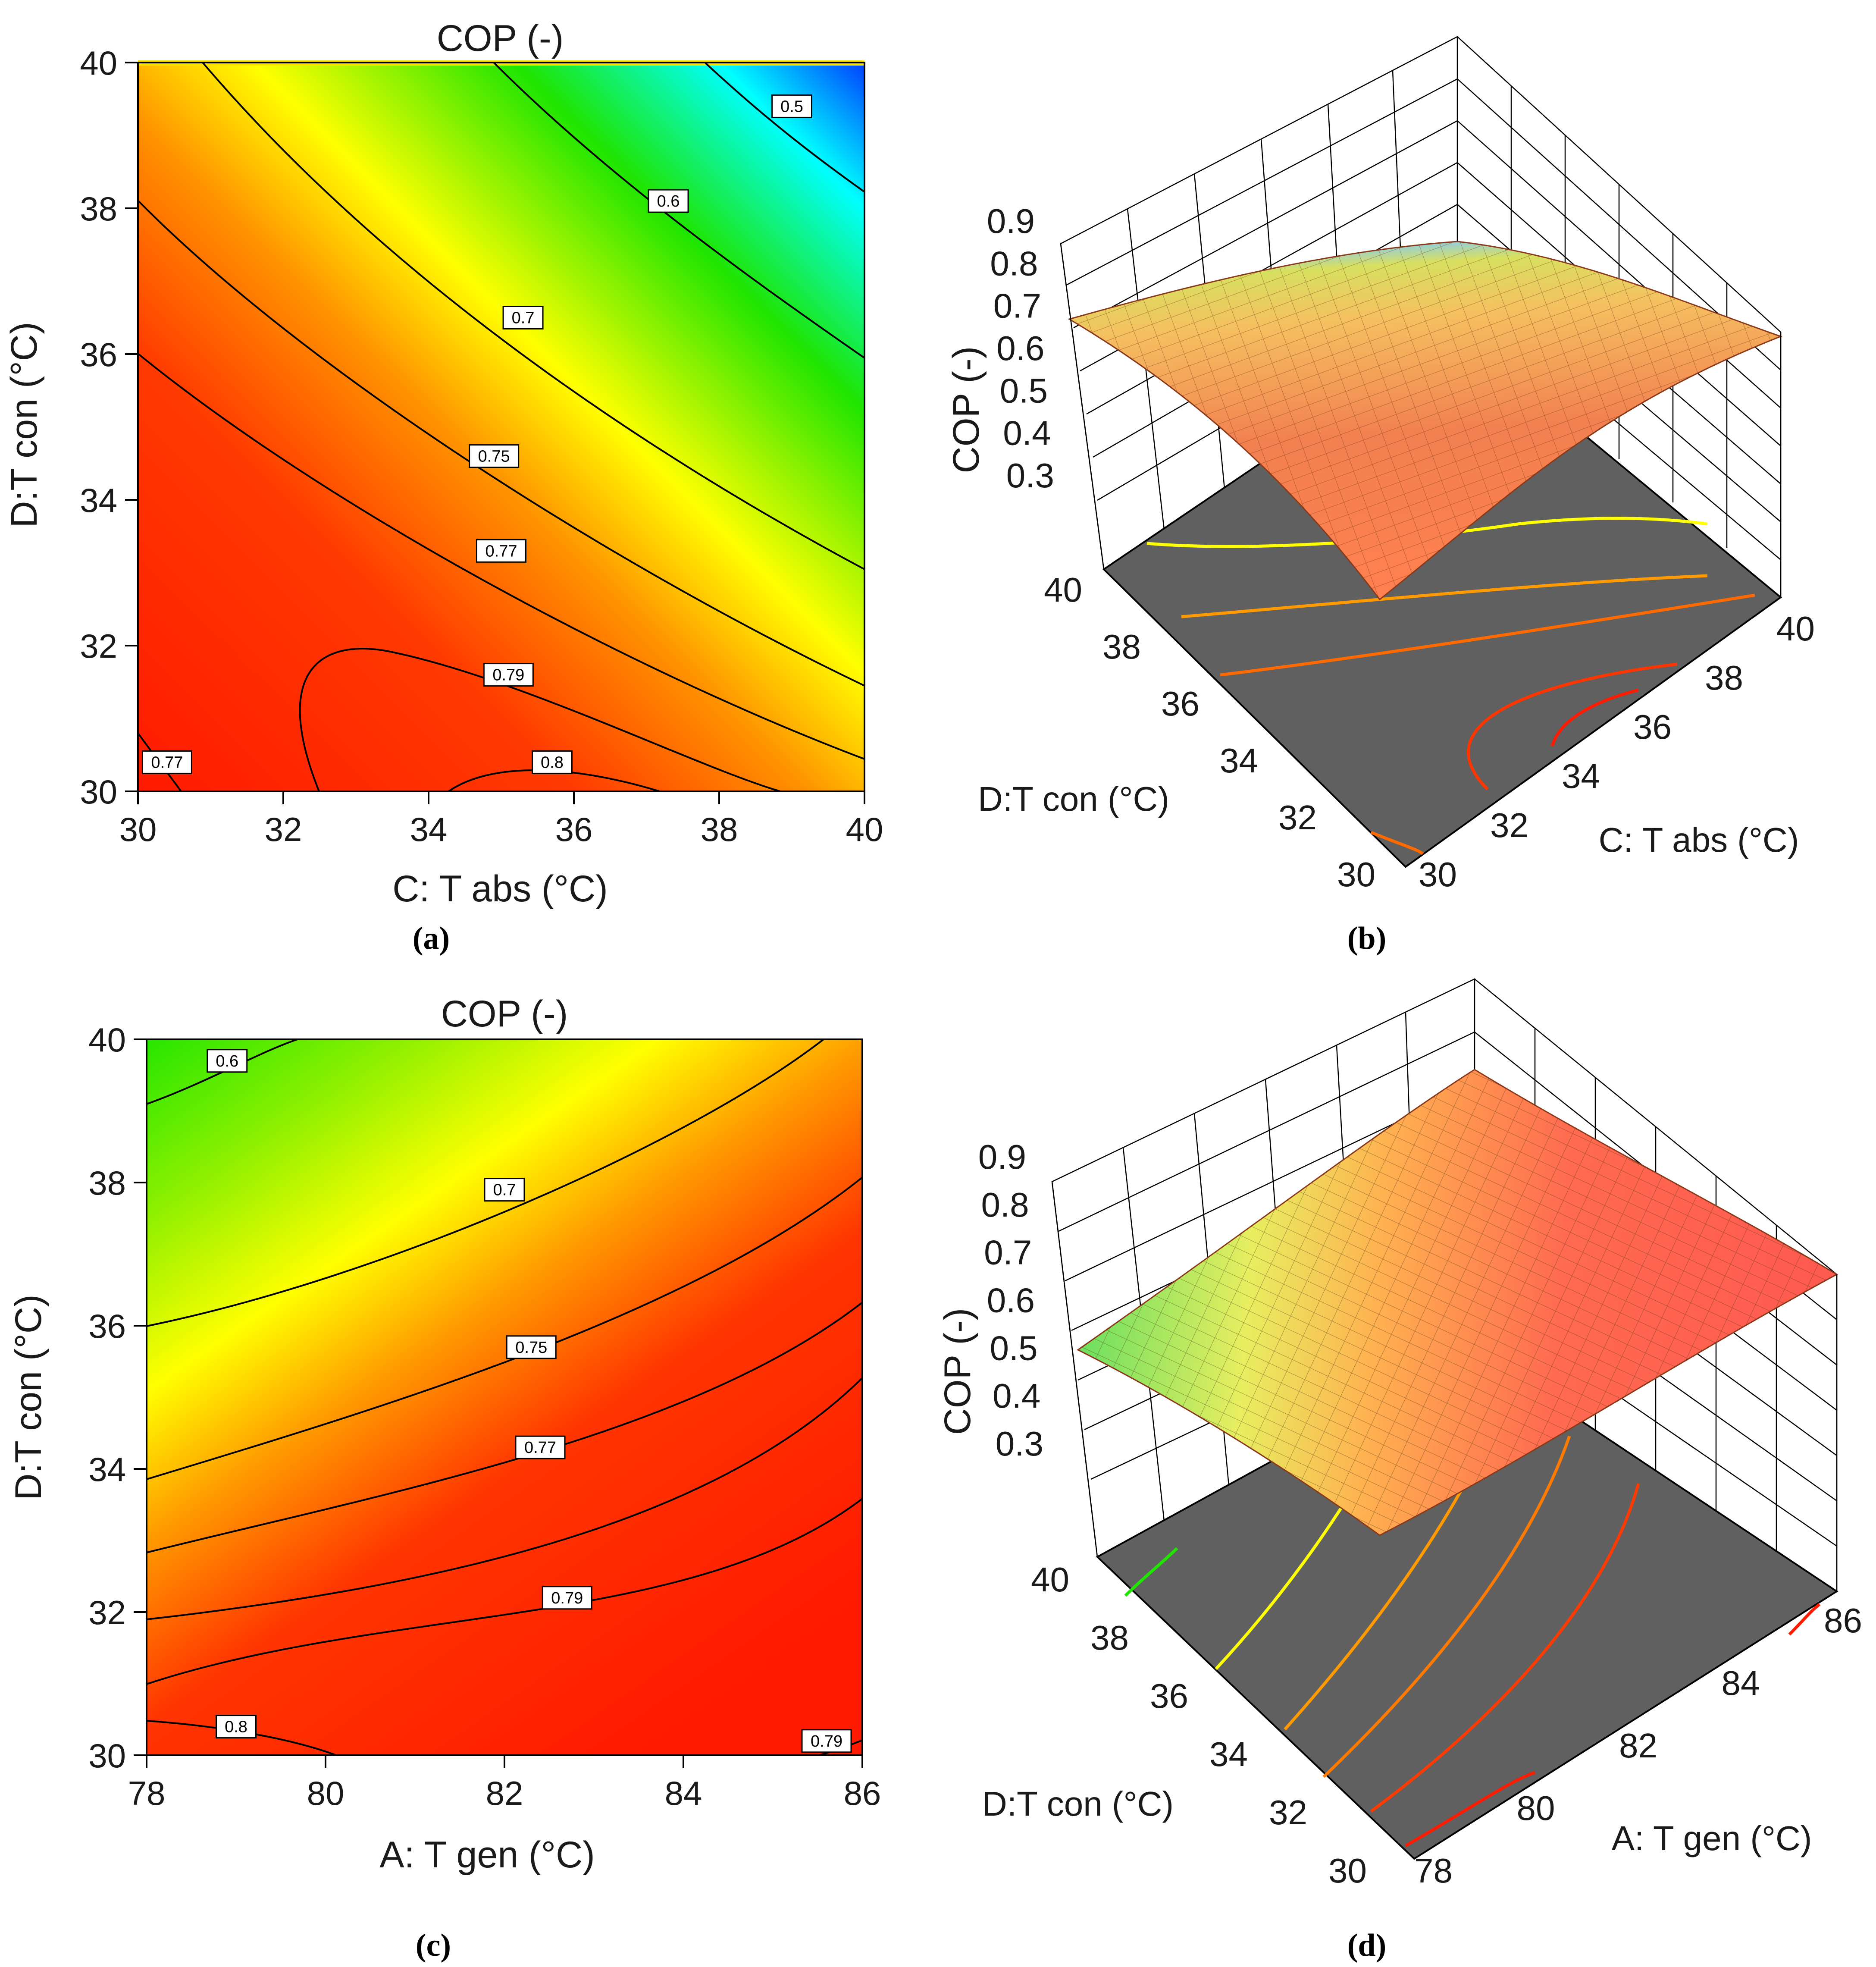 This screenshot has height=1967, width=1876. What do you see at coordinates (476, 434) in the screenshot?
I see `contour-labels-a: 0.5 0.6 0.7 0.75 0.77 0.79 0.8 0.77` at bounding box center [476, 434].